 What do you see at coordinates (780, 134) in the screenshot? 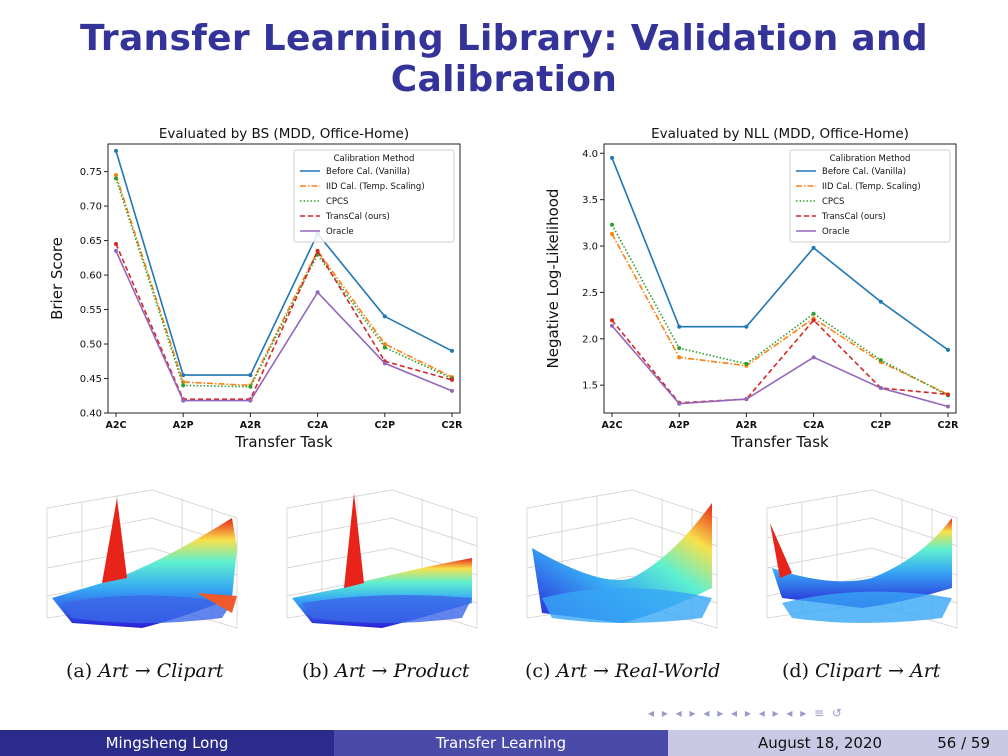
I see `chart-title: Evaluated by NLL (MDD, Office-Home)` at bounding box center [780, 134].